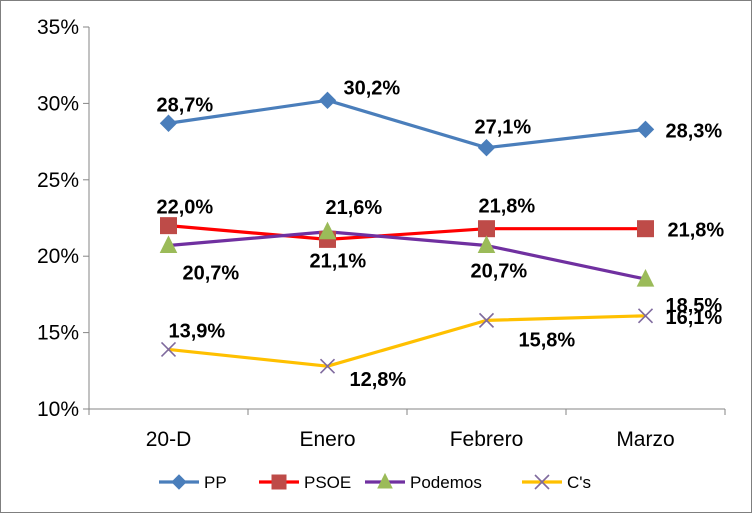 The width and height of the screenshot is (752, 517). What do you see at coordinates (197, 331) in the screenshot?
I see `data-label: 13,9%` at bounding box center [197, 331].